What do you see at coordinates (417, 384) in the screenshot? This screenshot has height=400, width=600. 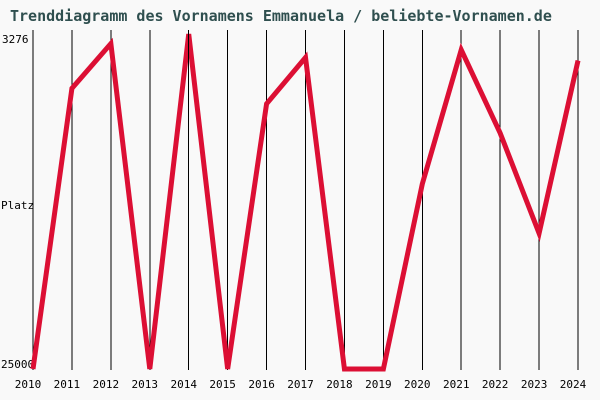 I see `x-tick-label-2020: 2020` at bounding box center [417, 384].